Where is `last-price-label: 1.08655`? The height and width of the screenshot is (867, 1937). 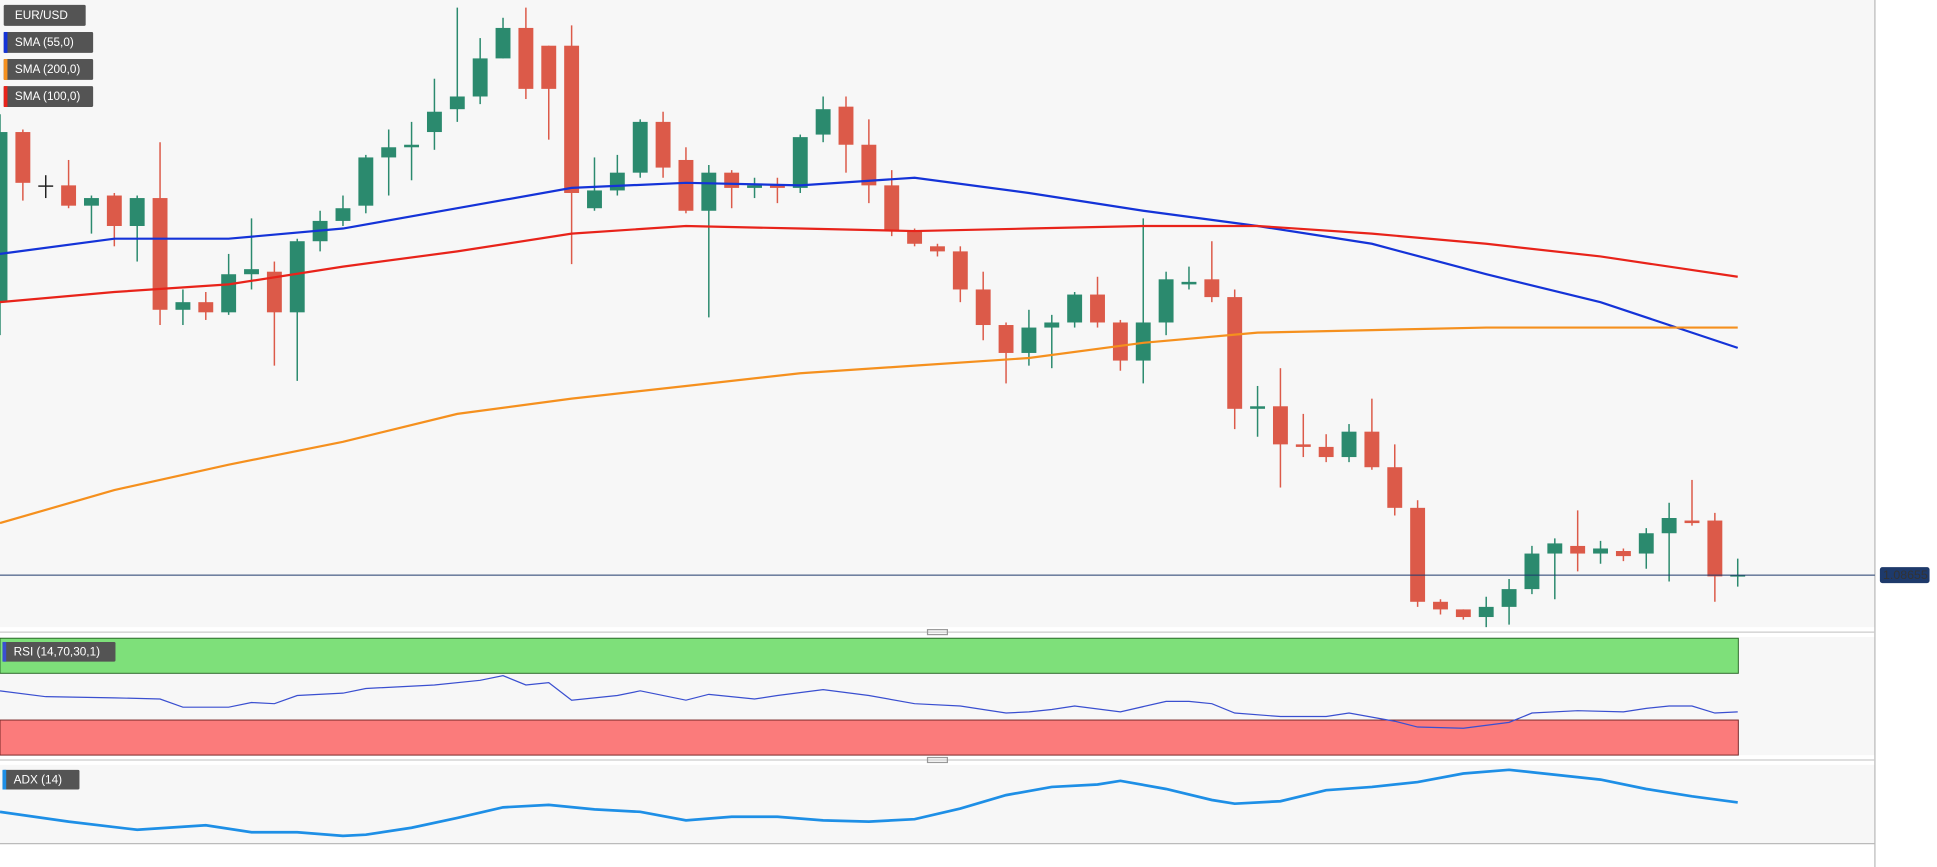 last-price-label: 1.08655 is located at coordinates (1905, 575).